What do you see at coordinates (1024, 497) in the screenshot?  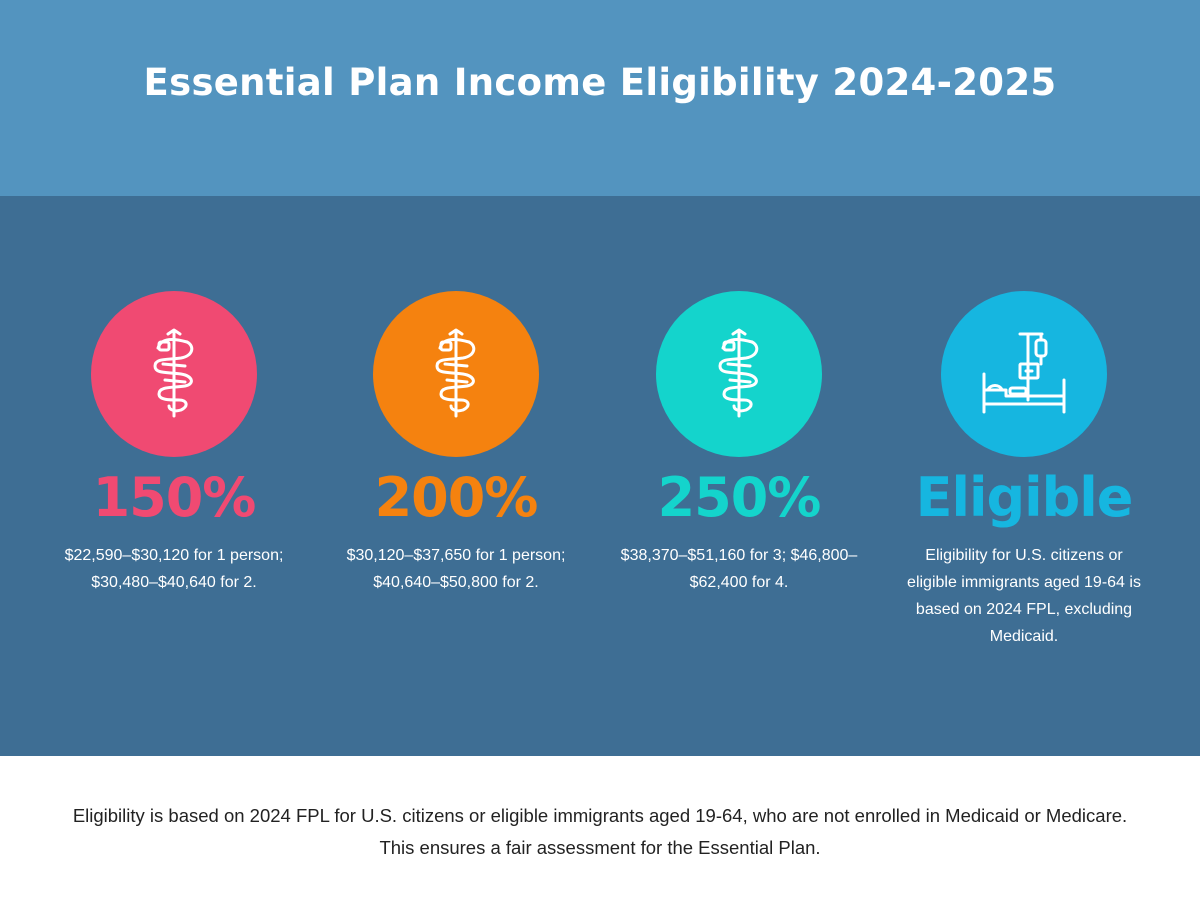 I see `tier-headline: Eligible` at bounding box center [1024, 497].